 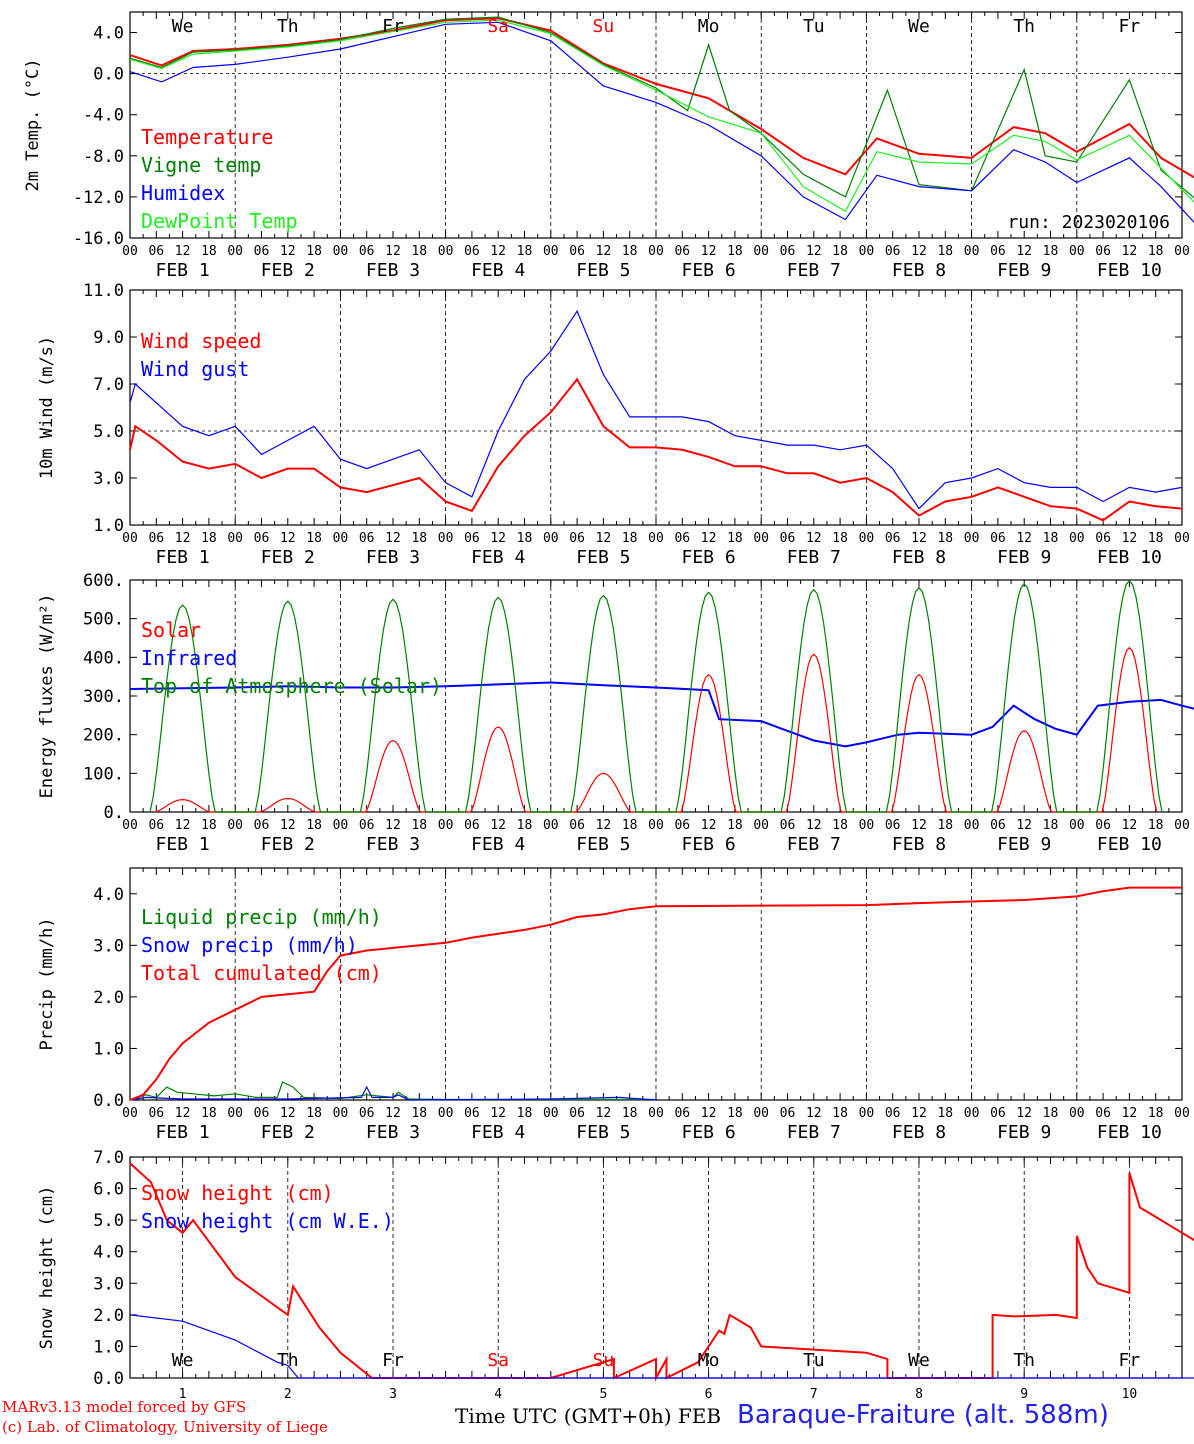 I want to click on legend-entry: Infrared, so click(x=189, y=658).